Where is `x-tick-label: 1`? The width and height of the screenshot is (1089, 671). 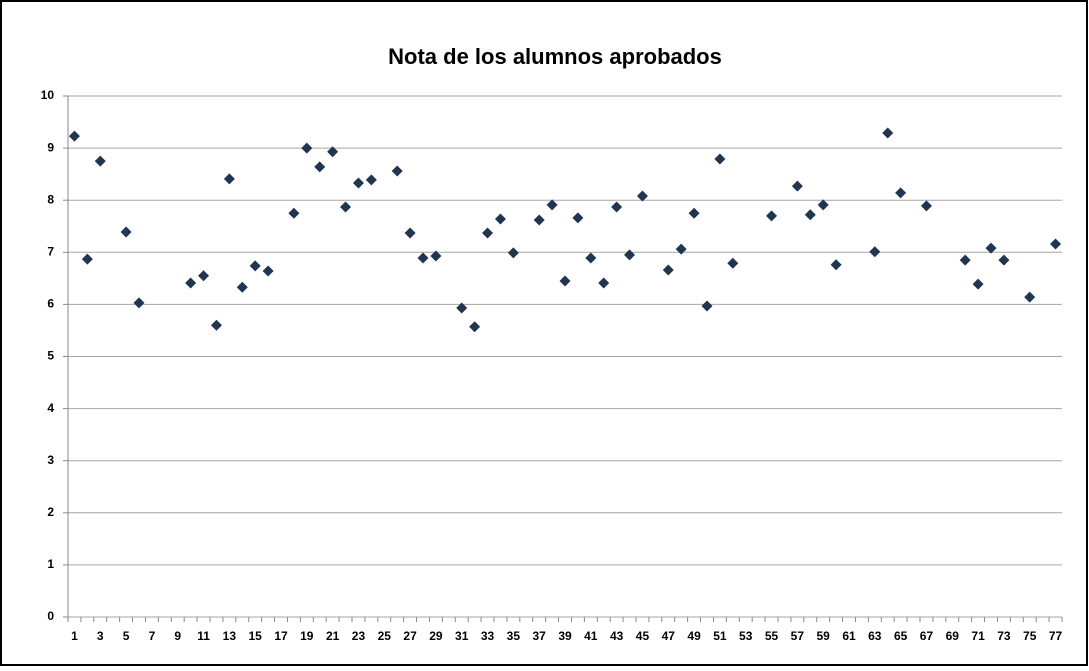 x-tick-label: 1 is located at coordinates (74, 636).